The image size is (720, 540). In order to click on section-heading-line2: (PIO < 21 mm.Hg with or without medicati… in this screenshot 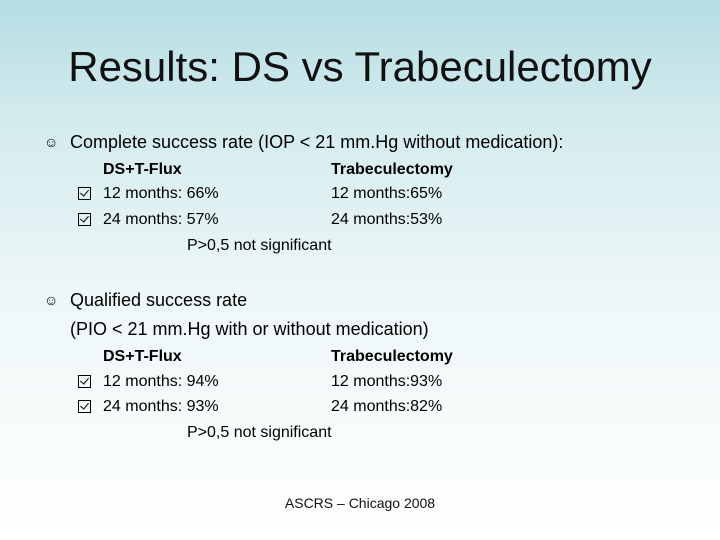, I will do `click(249, 329)`.